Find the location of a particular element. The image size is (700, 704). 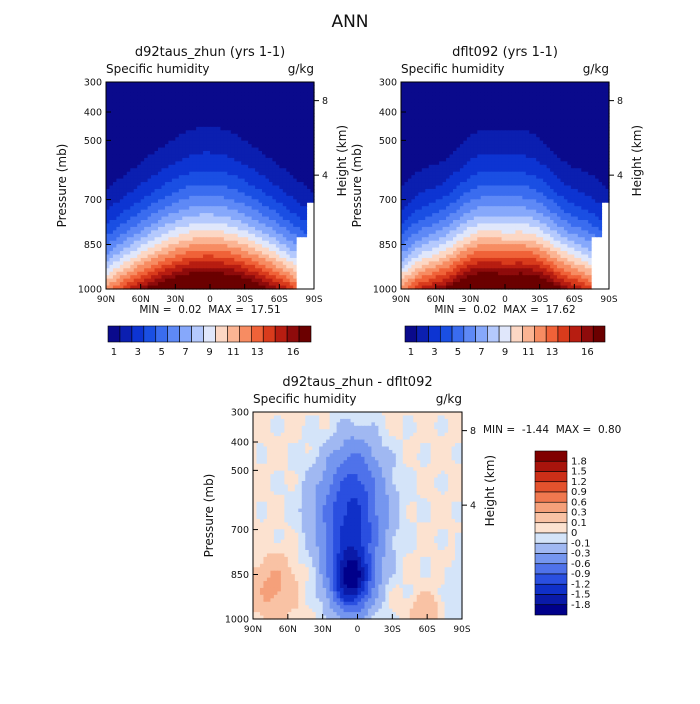

colorbar-swatch is located at coordinates (293, 334).